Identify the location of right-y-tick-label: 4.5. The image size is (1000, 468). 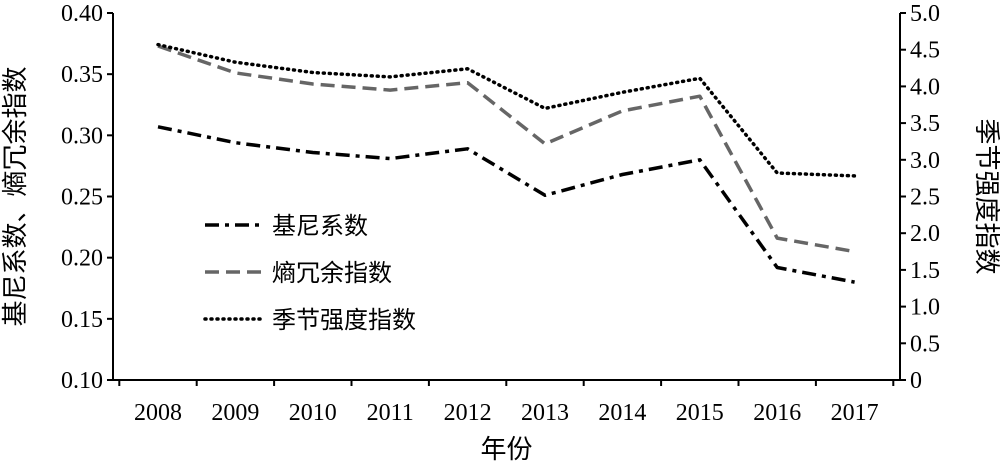
(925, 51).